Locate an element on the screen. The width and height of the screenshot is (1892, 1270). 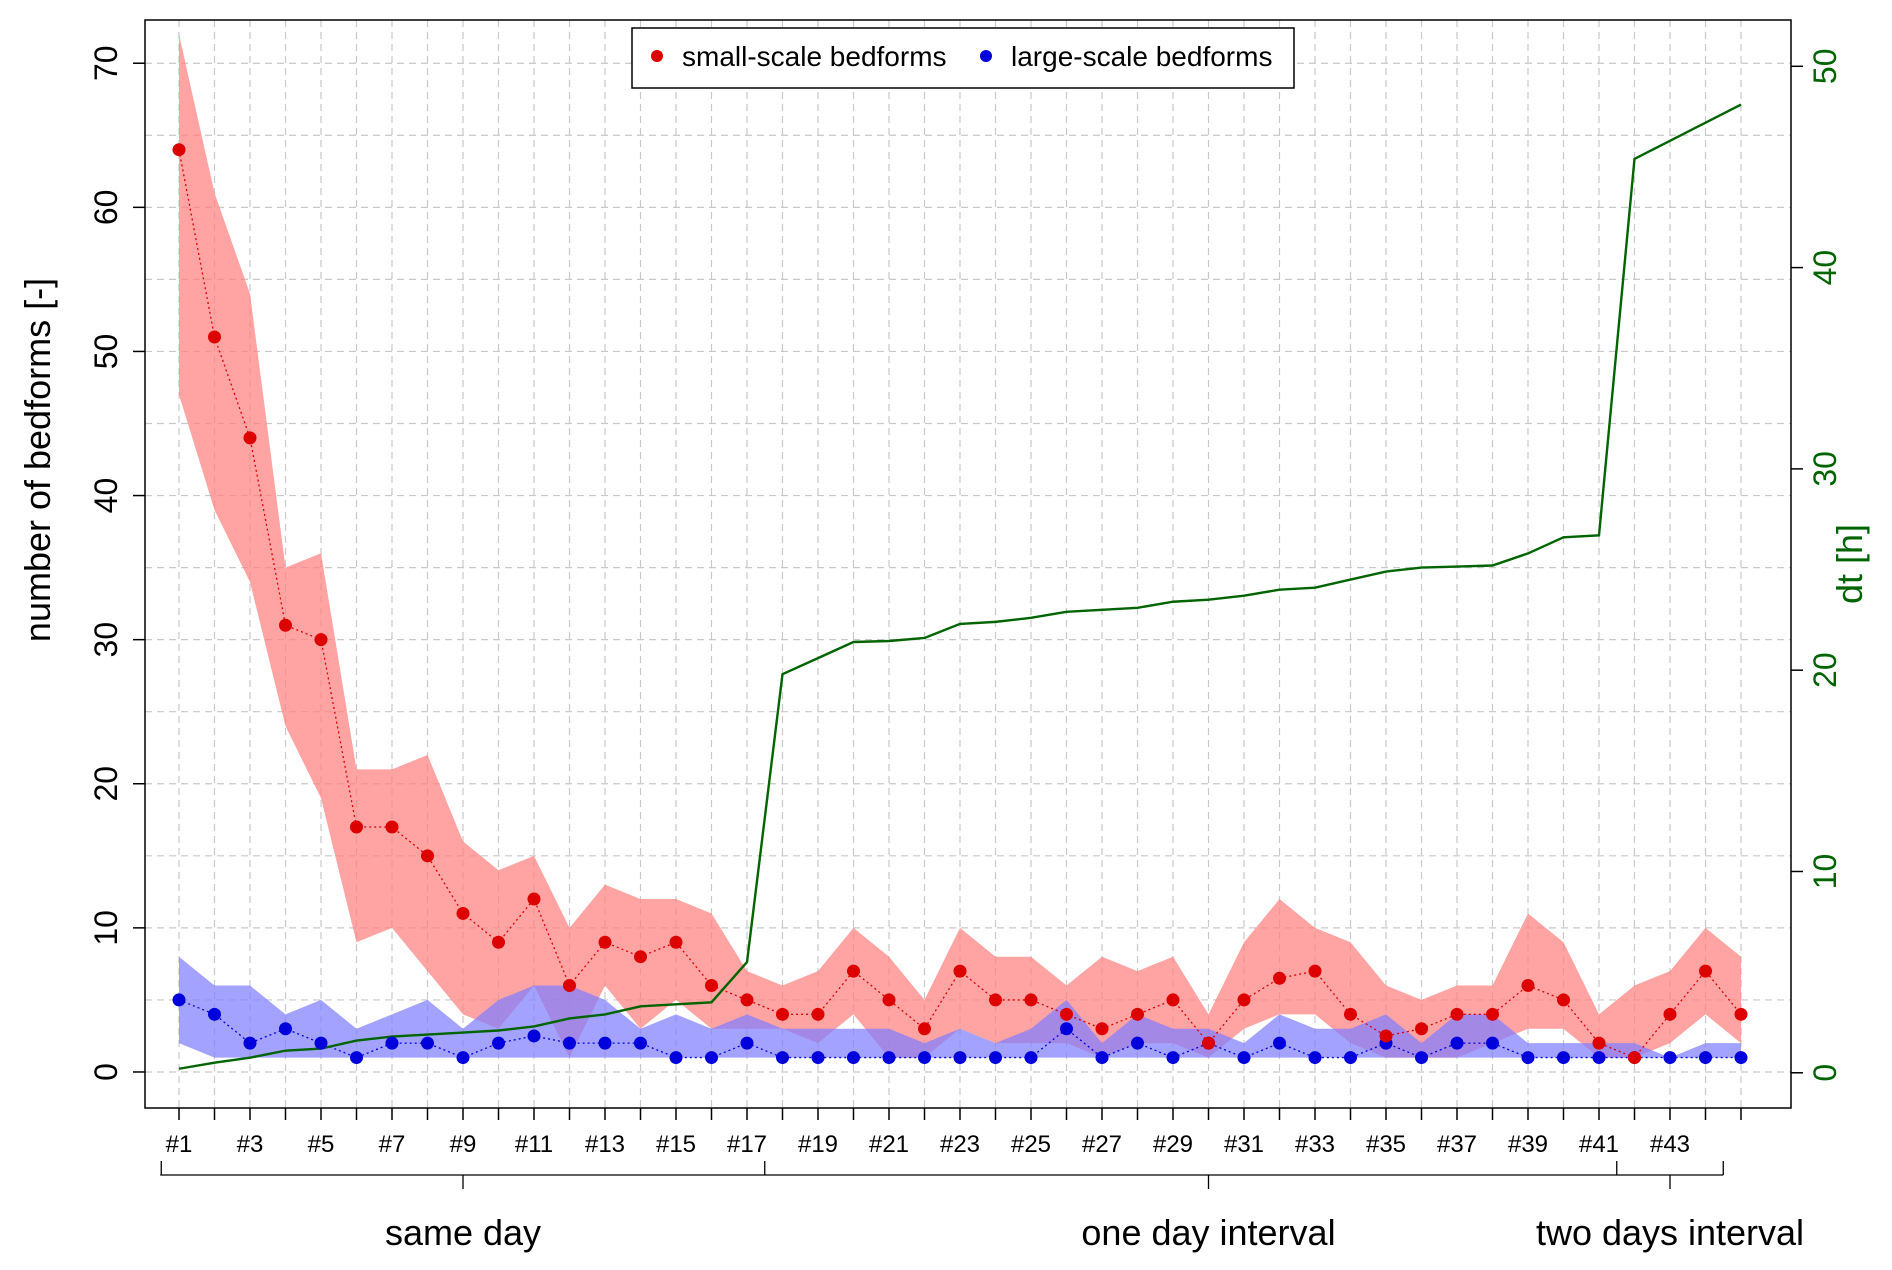
legend-label-small: small-scale bedforms is located at coordinates (814, 56).